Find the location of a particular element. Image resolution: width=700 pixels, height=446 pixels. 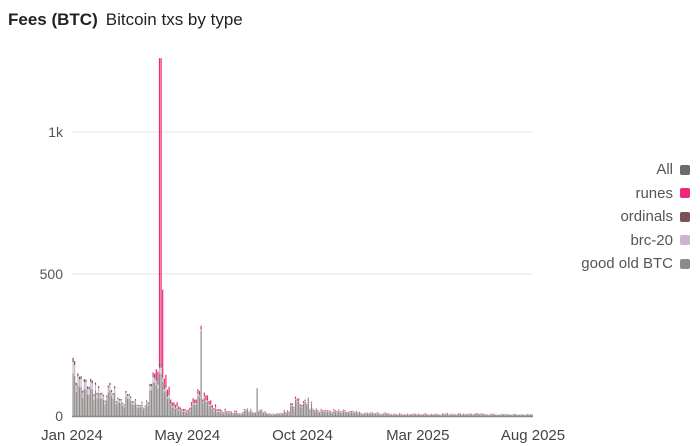

legend-item-runes: runes is located at coordinates (635, 194).